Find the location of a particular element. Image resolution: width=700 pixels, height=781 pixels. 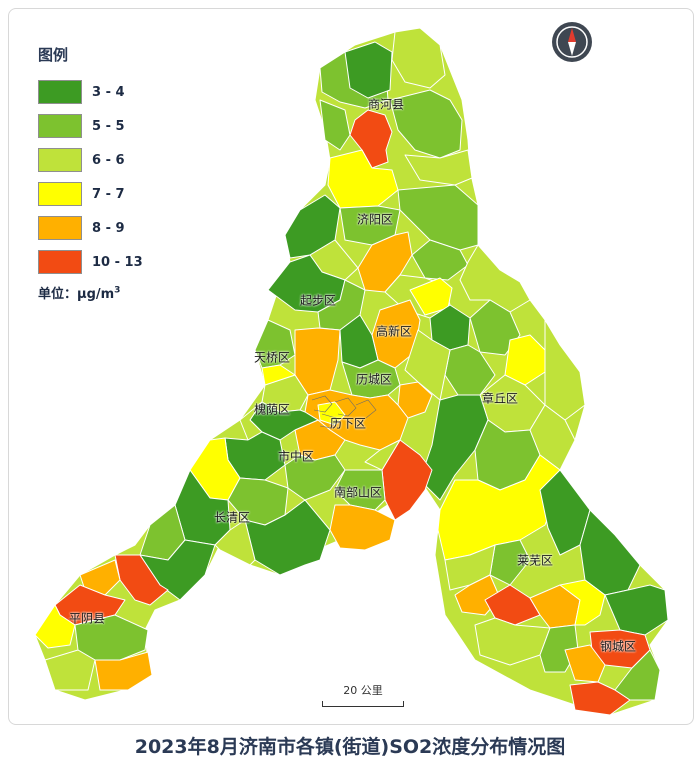

legend-item: 6 - 6 is located at coordinates (113, 160).